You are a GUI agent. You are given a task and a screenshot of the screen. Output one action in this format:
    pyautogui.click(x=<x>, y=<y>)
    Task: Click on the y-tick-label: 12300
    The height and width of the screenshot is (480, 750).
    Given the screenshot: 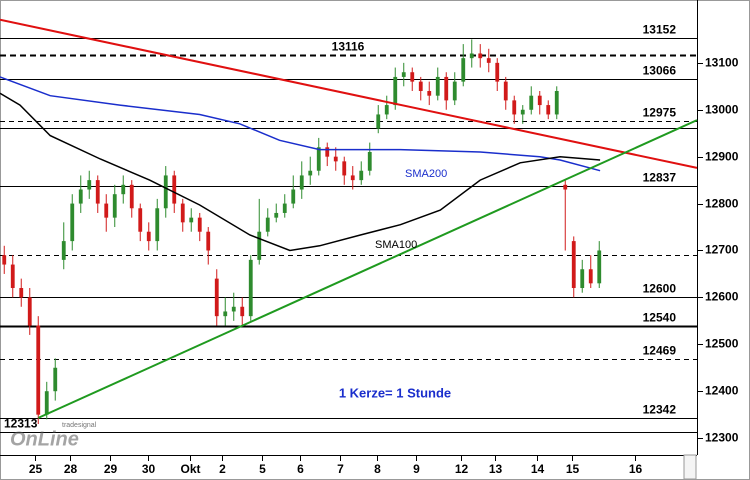 What is the action you would take?
    pyautogui.click(x=722, y=438)
    